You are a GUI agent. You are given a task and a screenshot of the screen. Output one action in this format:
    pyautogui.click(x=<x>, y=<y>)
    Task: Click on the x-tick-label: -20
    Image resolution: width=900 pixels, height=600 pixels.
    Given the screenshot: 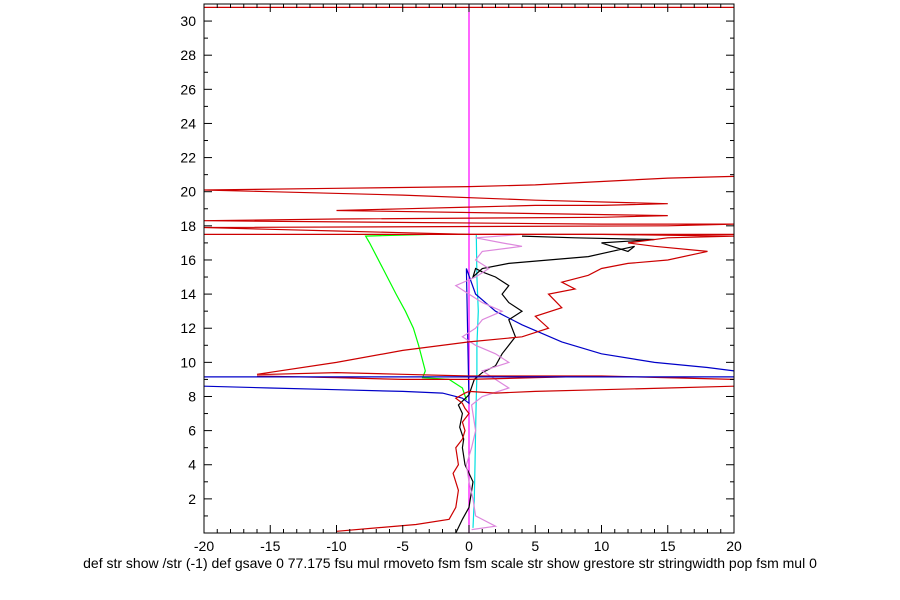 What is the action you would take?
    pyautogui.click(x=204, y=546)
    